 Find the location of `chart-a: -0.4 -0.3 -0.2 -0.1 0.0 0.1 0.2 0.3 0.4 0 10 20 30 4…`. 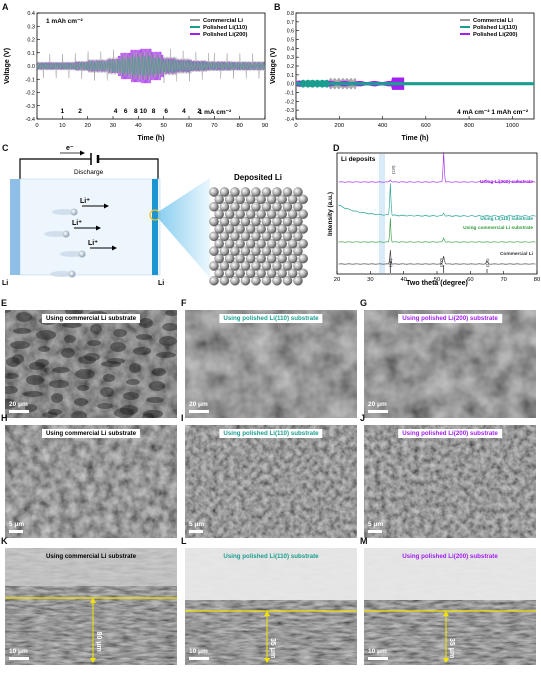

chart-a: -0.4 -0.3 -0.2 -0.1 0.0 0.1 0.2 0.3 0.4 0 10 20 30 4… is located at coordinates (136, 76).